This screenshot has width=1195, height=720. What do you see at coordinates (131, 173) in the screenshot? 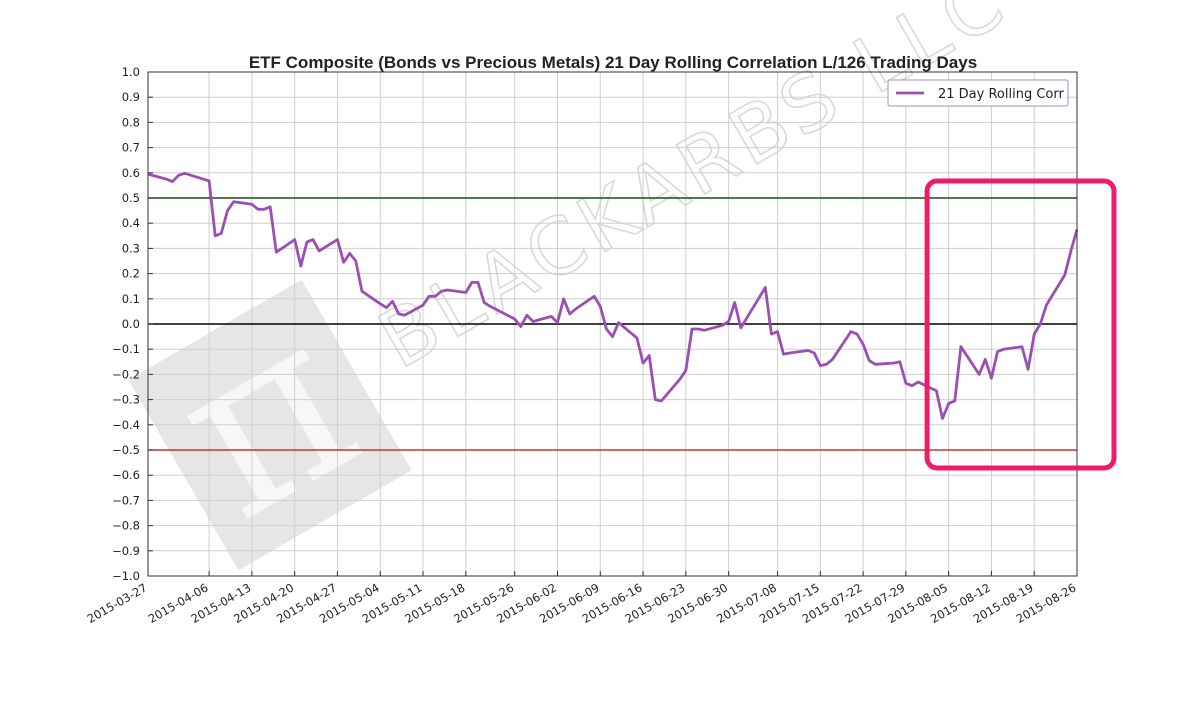
I see `y-tick-label: 0.6` at bounding box center [131, 173].